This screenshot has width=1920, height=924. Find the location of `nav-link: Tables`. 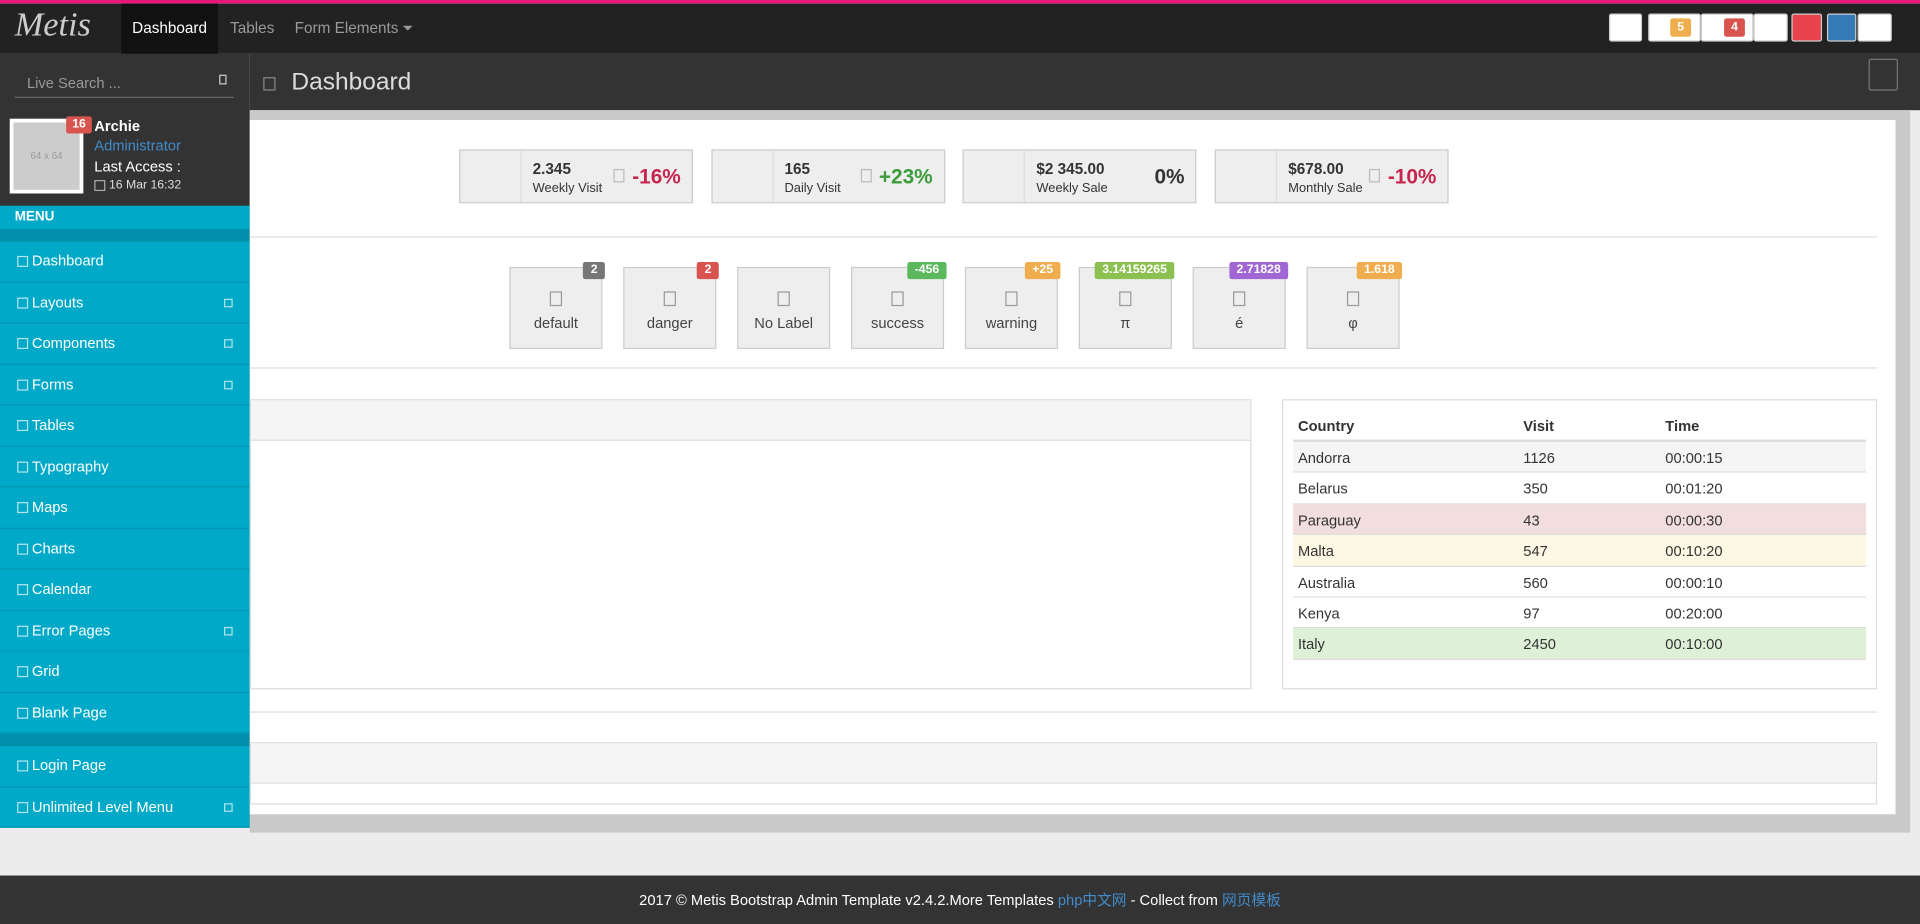

nav-link: Tables is located at coordinates (252, 28).